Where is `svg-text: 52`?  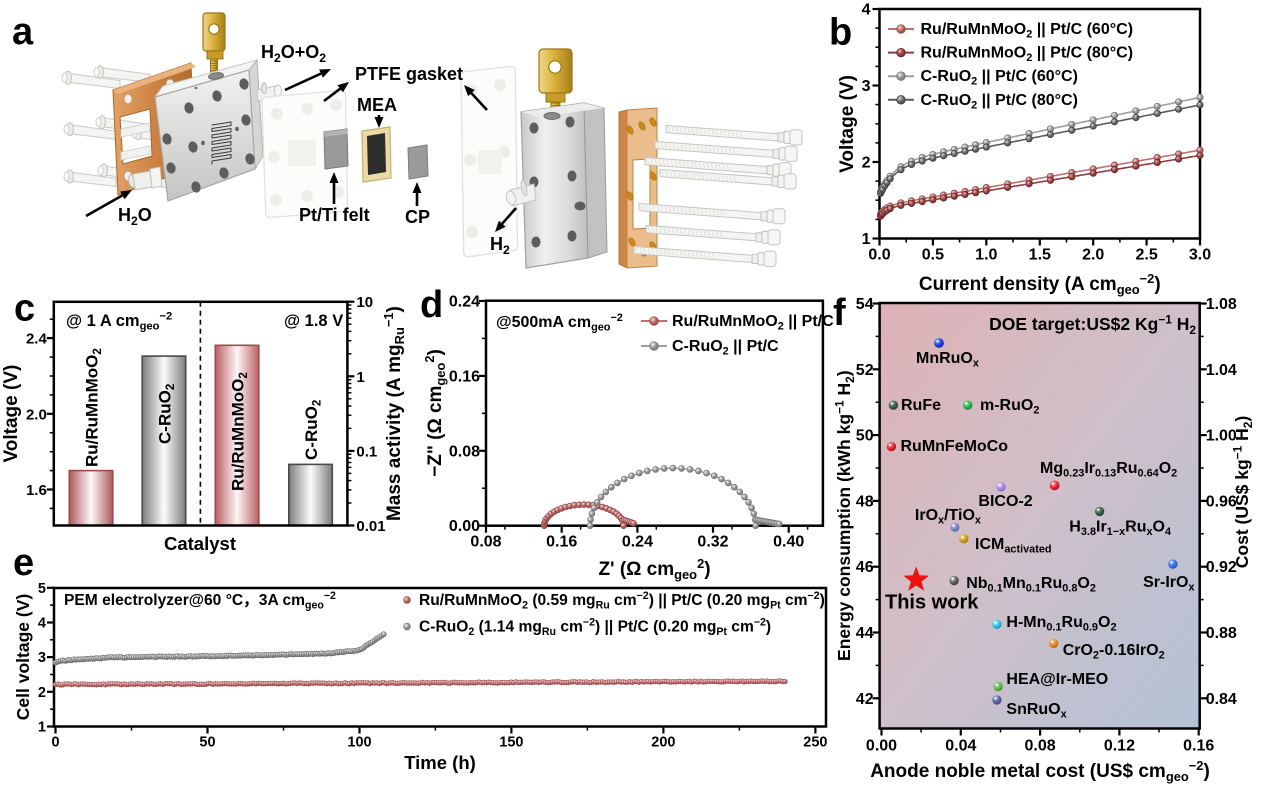 svg-text: 52 is located at coordinates (865, 370).